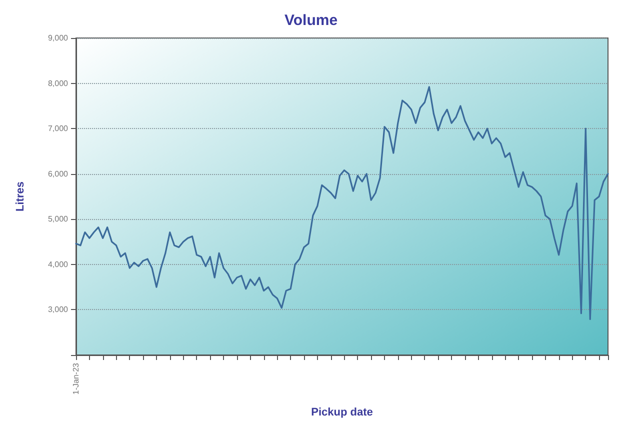 Image resolution: width=622 pixels, height=435 pixels. I want to click on y-tick-label: 9,000, so click(58, 38).